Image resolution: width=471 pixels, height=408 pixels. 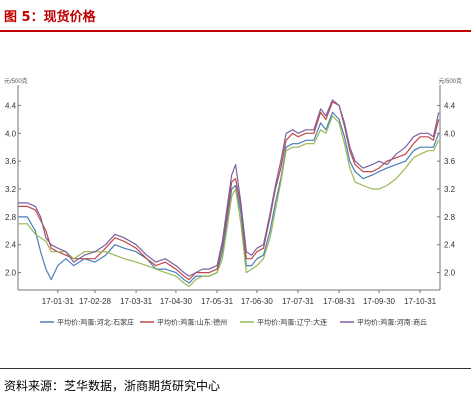 What do you see at coordinates (298, 301) in the screenshot?
I see `x-tick-label: 17-07-31` at bounding box center [298, 301].